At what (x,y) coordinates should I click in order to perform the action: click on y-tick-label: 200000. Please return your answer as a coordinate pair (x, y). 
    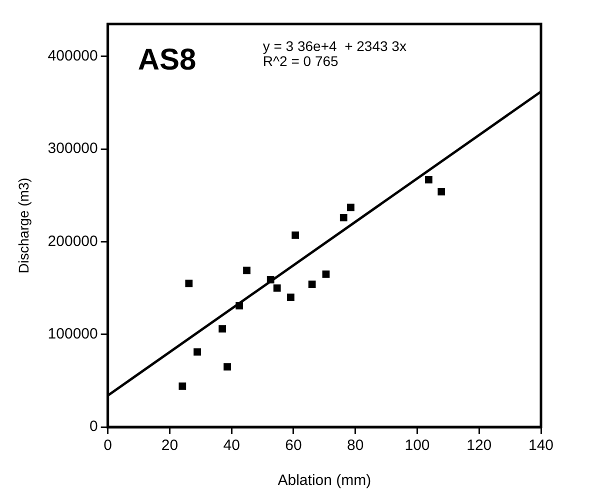
    Looking at the image, I should click on (73, 241).